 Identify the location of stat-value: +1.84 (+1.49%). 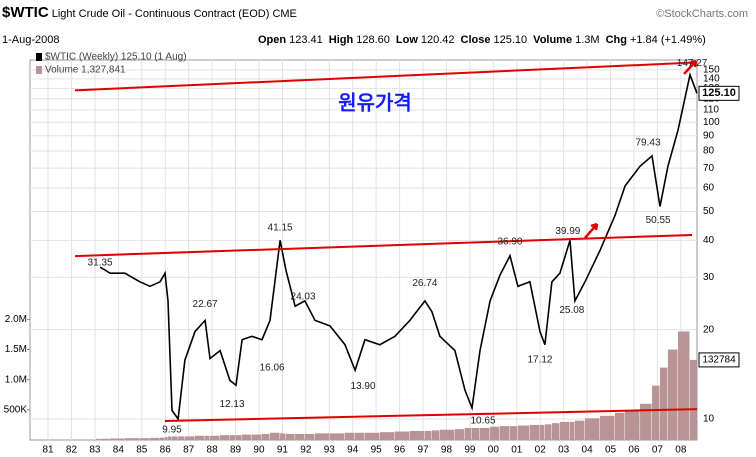
(667, 40).